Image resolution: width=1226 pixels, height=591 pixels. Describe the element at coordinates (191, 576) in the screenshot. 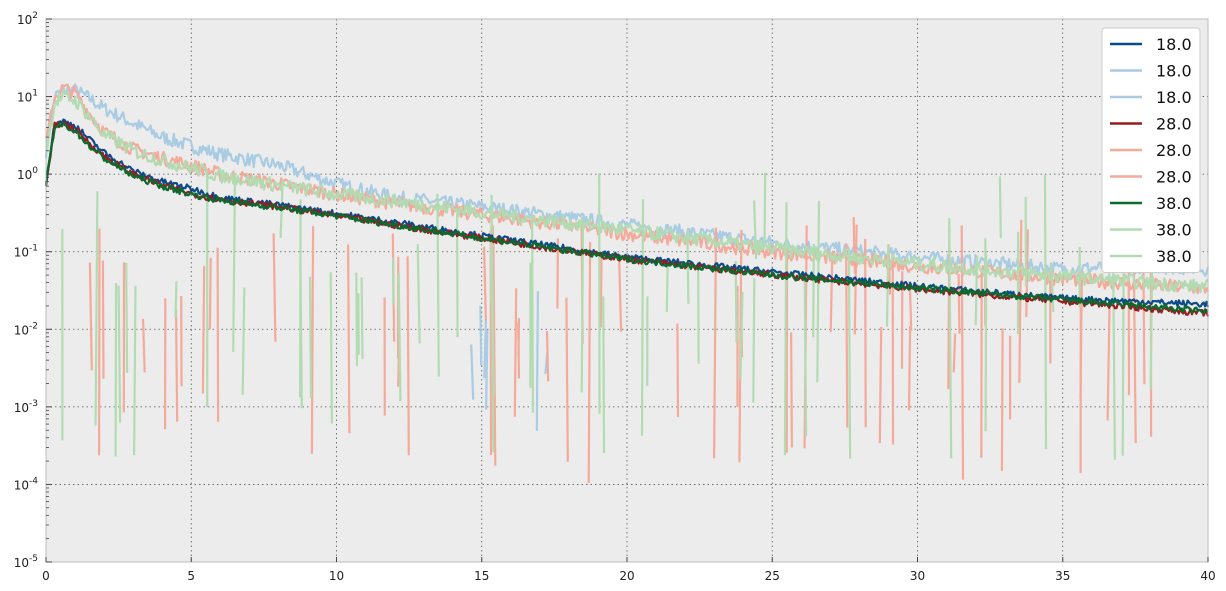

I see `x-tick-label: 5` at that location.